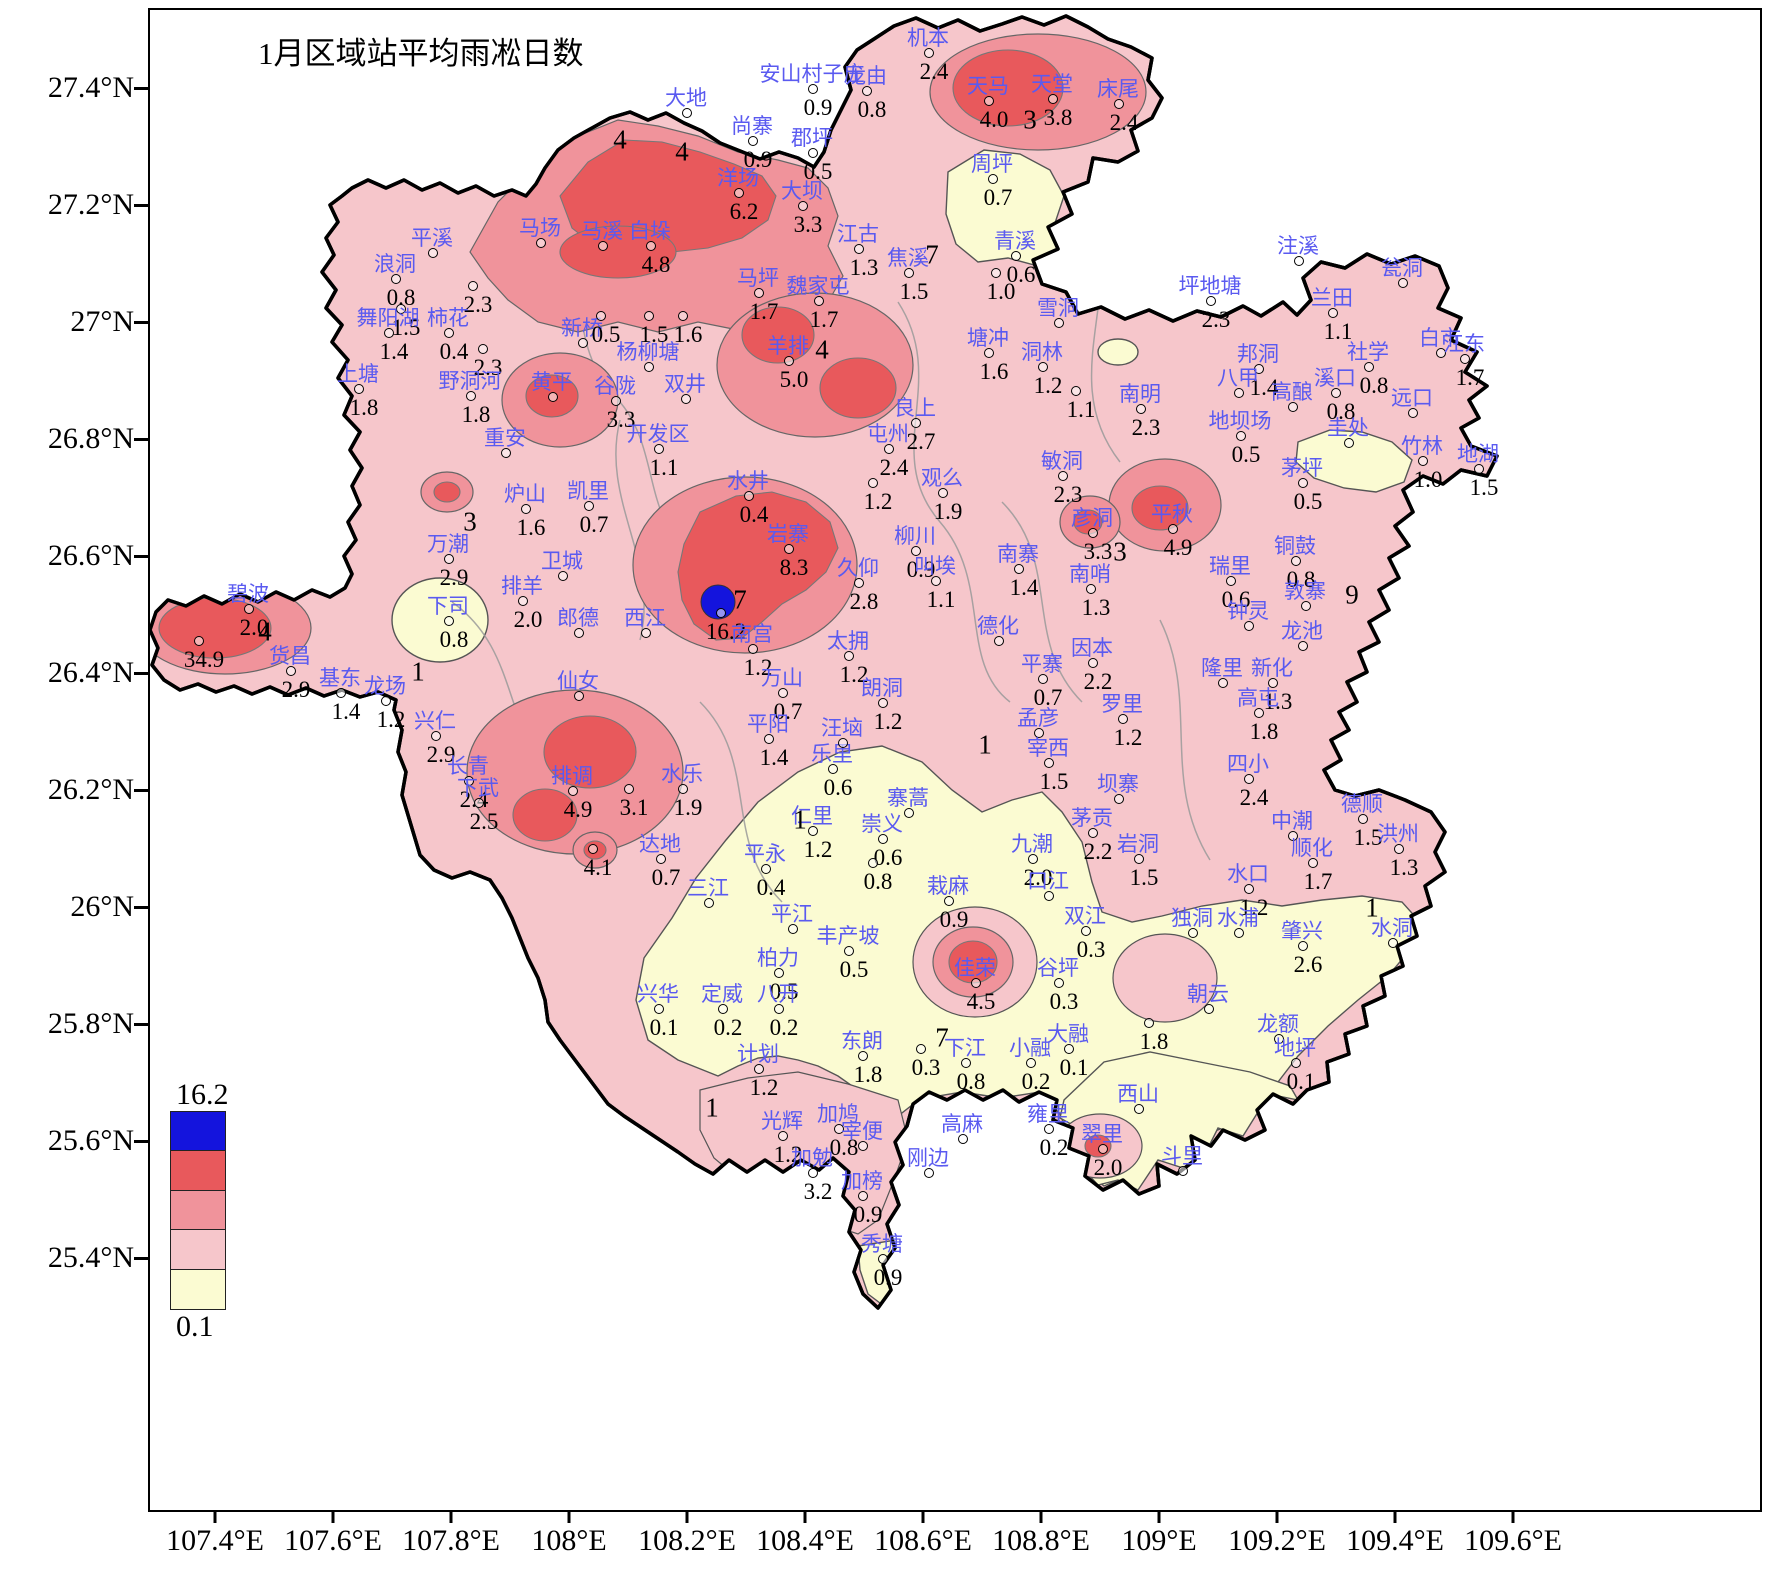 This screenshot has height=1587, width=1775. What do you see at coordinates (1092, 518) in the screenshot?
I see `station-name: 彦洞` at bounding box center [1092, 518].